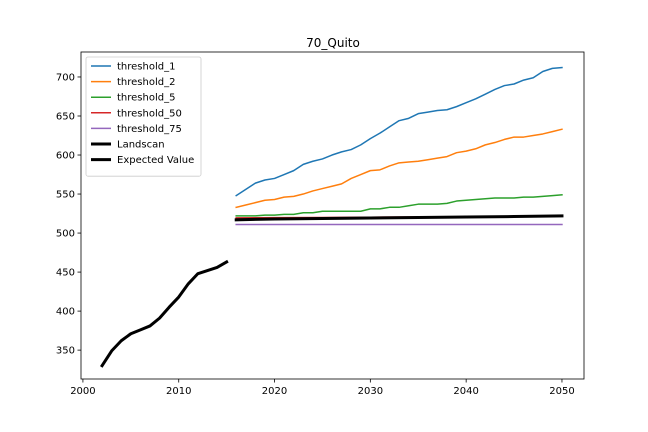 Image resolution: width=648 pixels, height=432 pixels. What do you see at coordinates (155, 160) in the screenshot?
I see `legend-label-7: Expected Value` at bounding box center [155, 160].